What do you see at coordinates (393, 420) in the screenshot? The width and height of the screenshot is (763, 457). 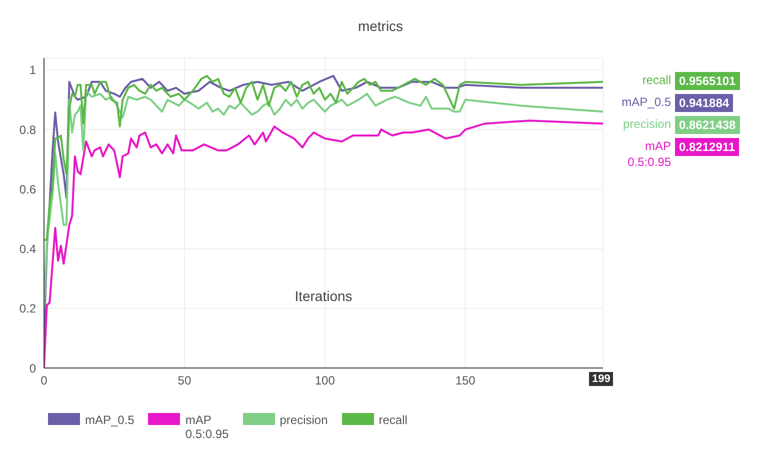 I see `legend-label: recall` at bounding box center [393, 420].